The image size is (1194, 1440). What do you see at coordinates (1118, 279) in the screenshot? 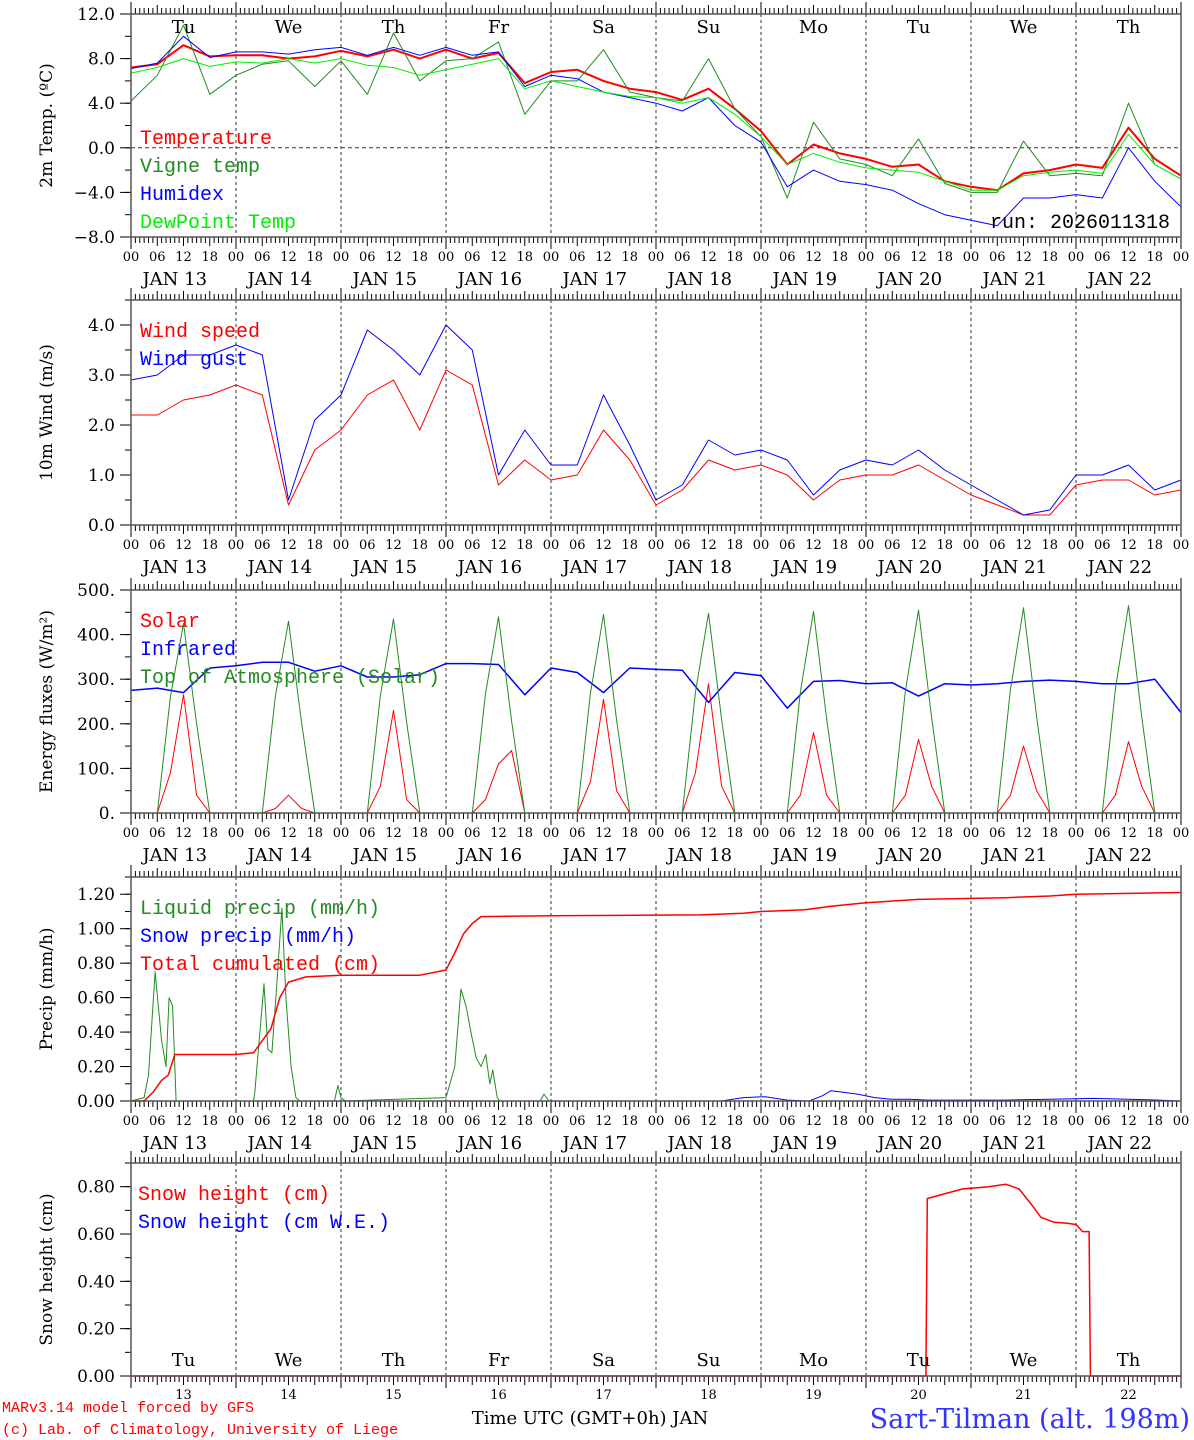
I see `date-label: JAN 22` at bounding box center [1118, 279].